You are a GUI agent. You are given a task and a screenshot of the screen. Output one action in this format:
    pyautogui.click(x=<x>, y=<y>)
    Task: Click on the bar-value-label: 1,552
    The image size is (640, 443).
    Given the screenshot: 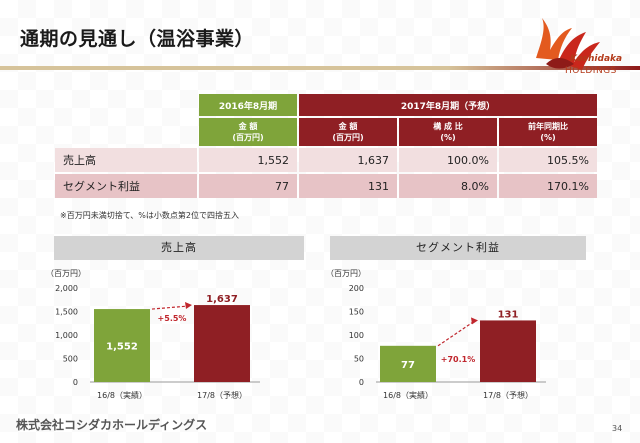 What is the action you would take?
    pyautogui.click(x=122, y=347)
    